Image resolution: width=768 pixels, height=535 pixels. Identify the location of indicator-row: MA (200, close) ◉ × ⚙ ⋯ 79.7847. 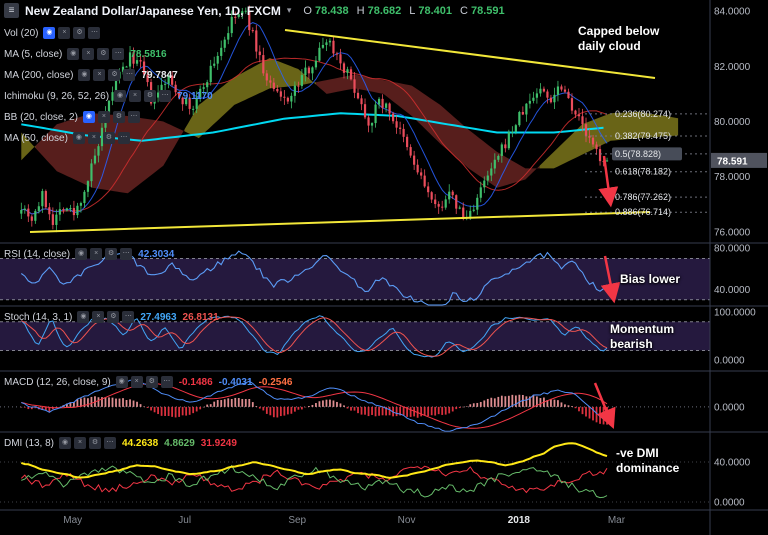
(108, 75).